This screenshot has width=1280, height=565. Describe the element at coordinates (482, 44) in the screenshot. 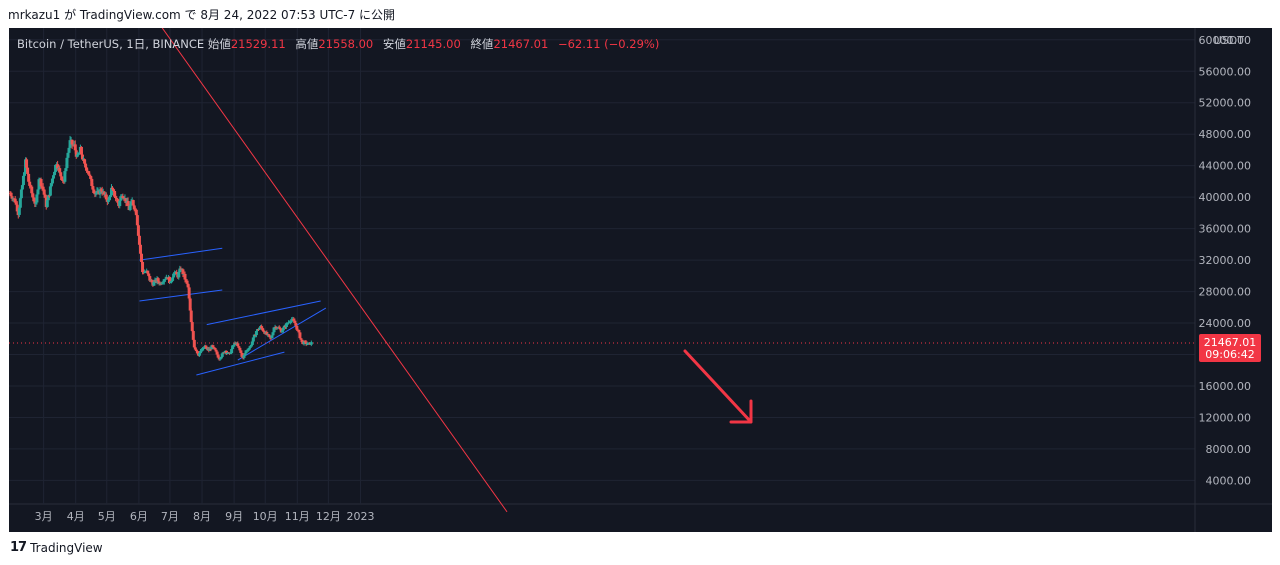

I see `close-label: 終値` at that location.